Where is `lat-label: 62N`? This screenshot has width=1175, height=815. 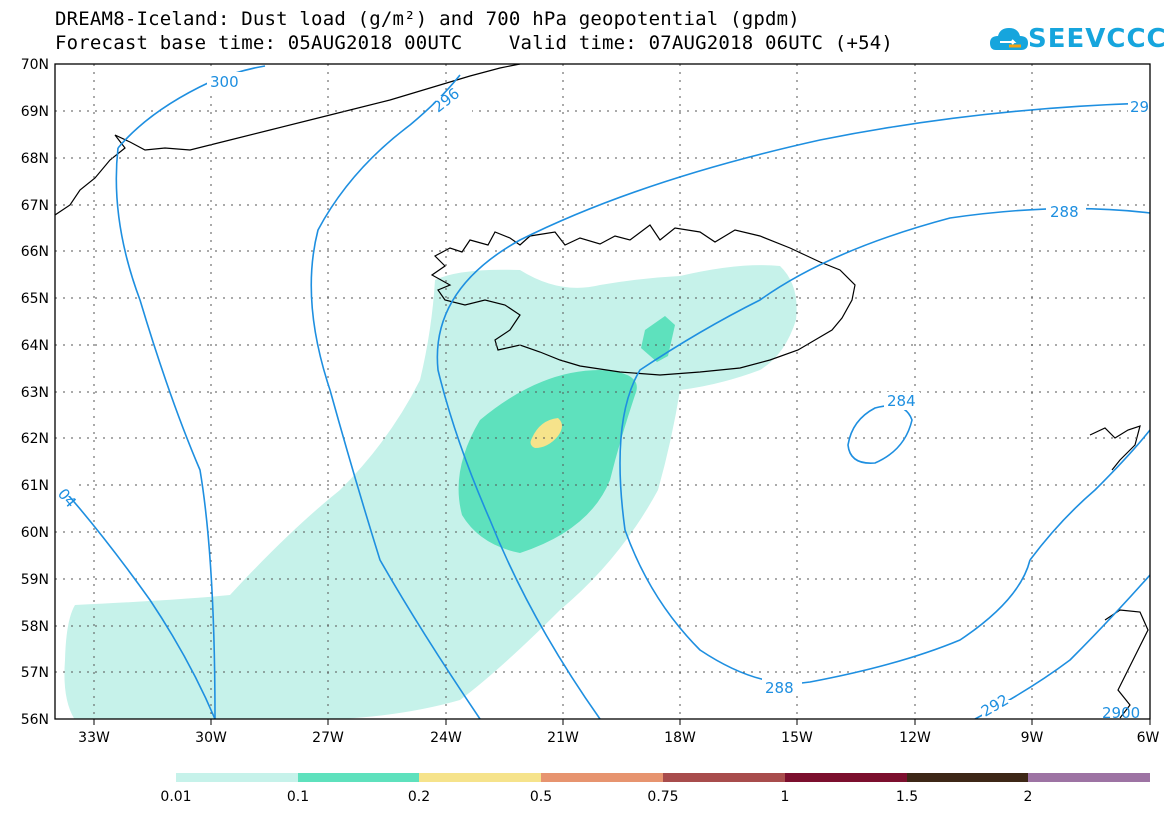
lat-label: 62N is located at coordinates (35, 439).